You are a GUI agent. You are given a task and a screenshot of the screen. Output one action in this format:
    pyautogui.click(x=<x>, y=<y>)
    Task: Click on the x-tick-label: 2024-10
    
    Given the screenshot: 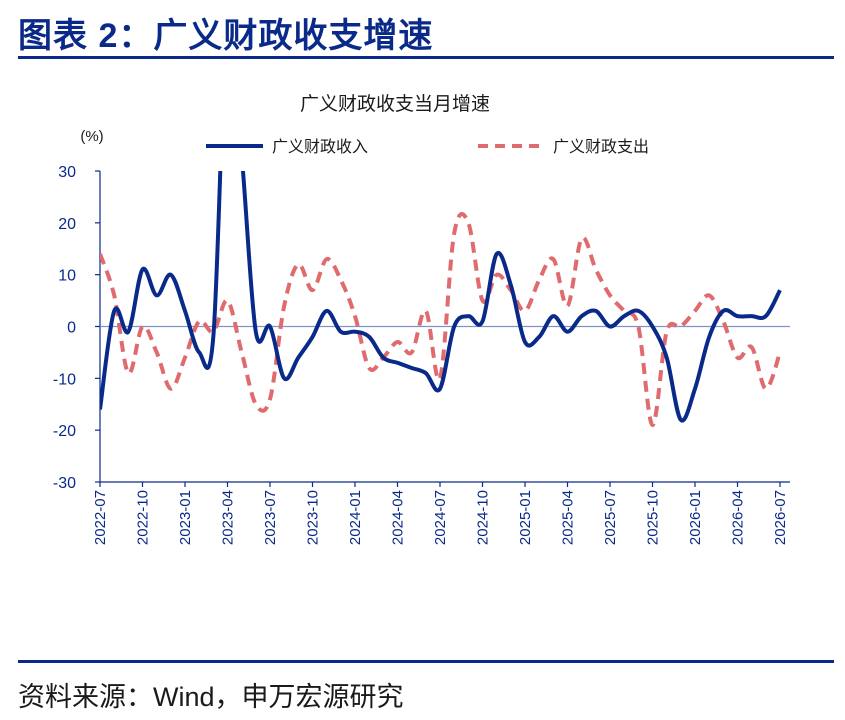 What is the action you would take?
    pyautogui.click(x=483, y=517)
    